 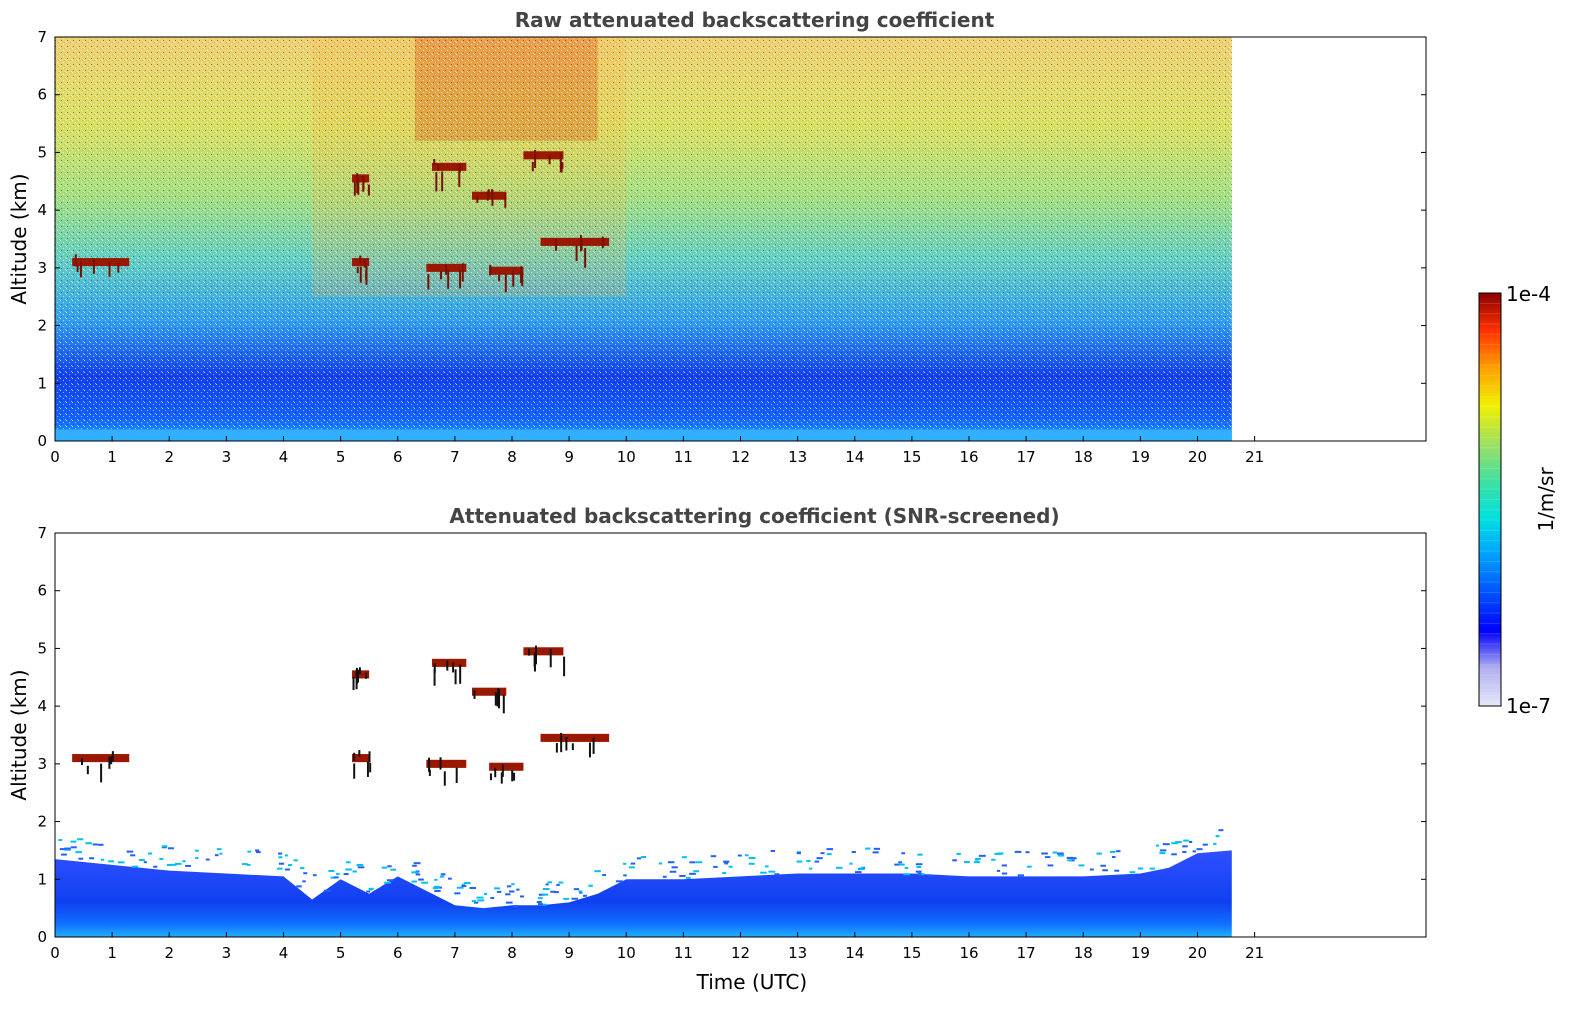 What do you see at coordinates (341, 953) in the screenshot?
I see `x-tick-label: 5` at bounding box center [341, 953].